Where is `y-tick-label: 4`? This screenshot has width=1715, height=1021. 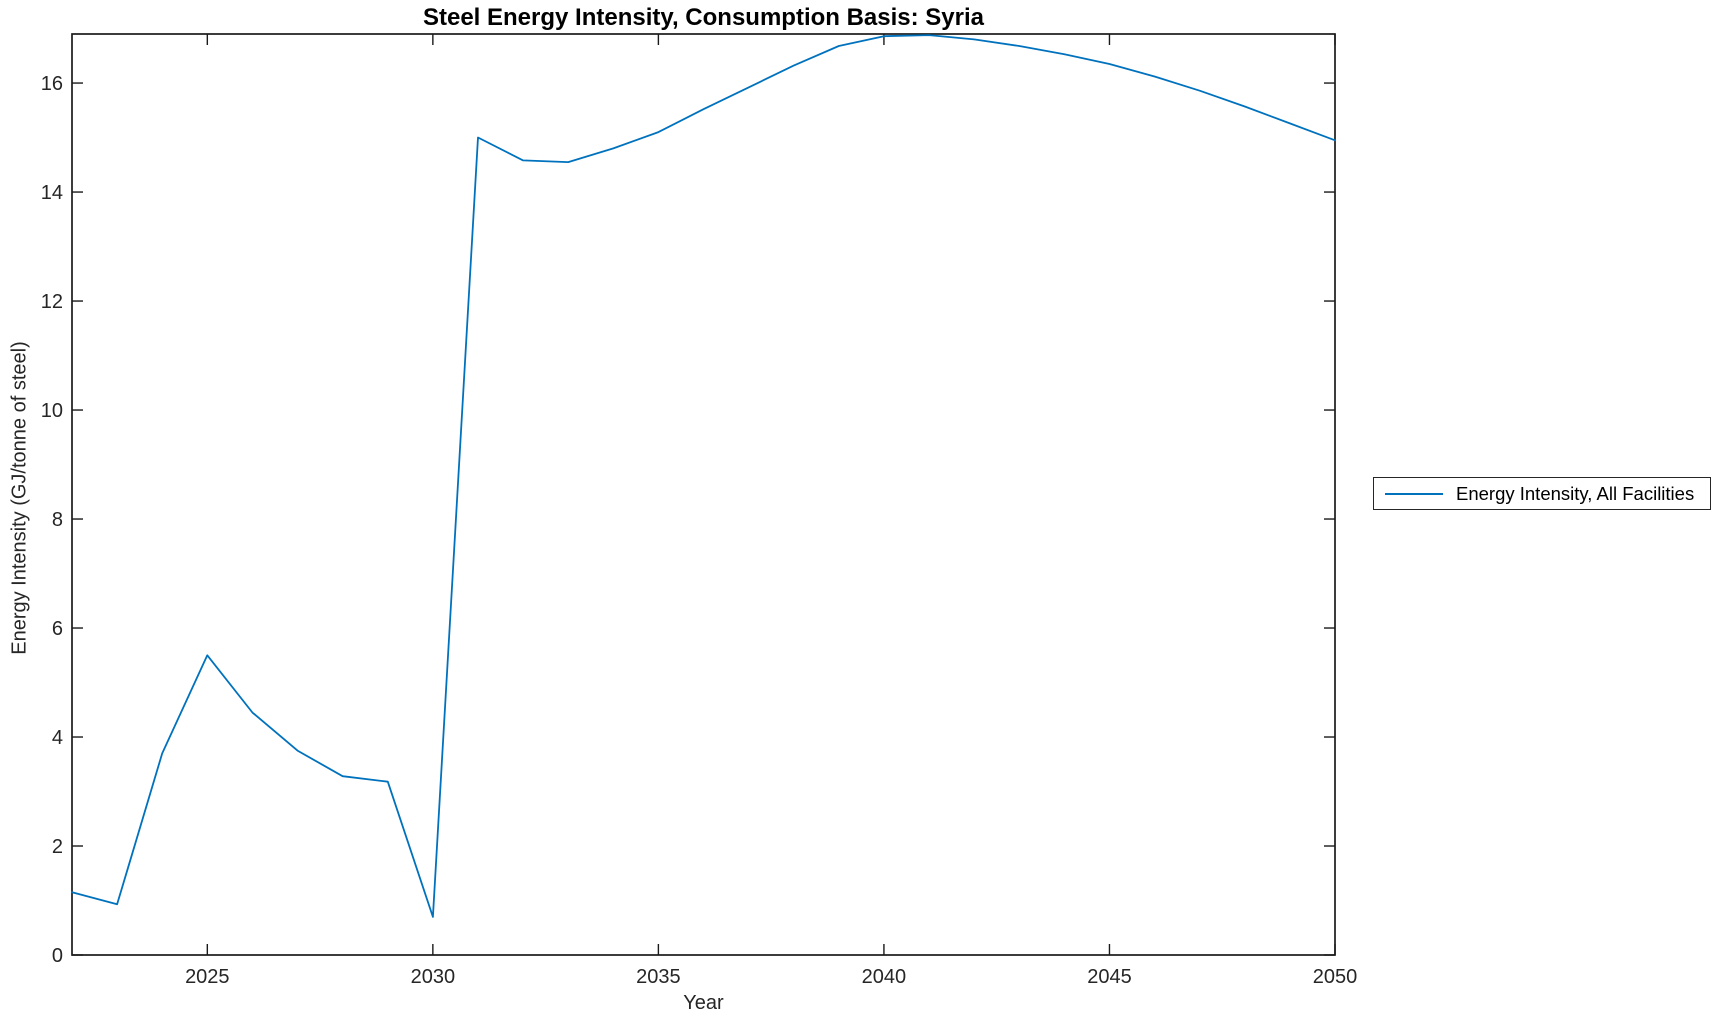
y-tick-label: 4 is located at coordinates (57, 738).